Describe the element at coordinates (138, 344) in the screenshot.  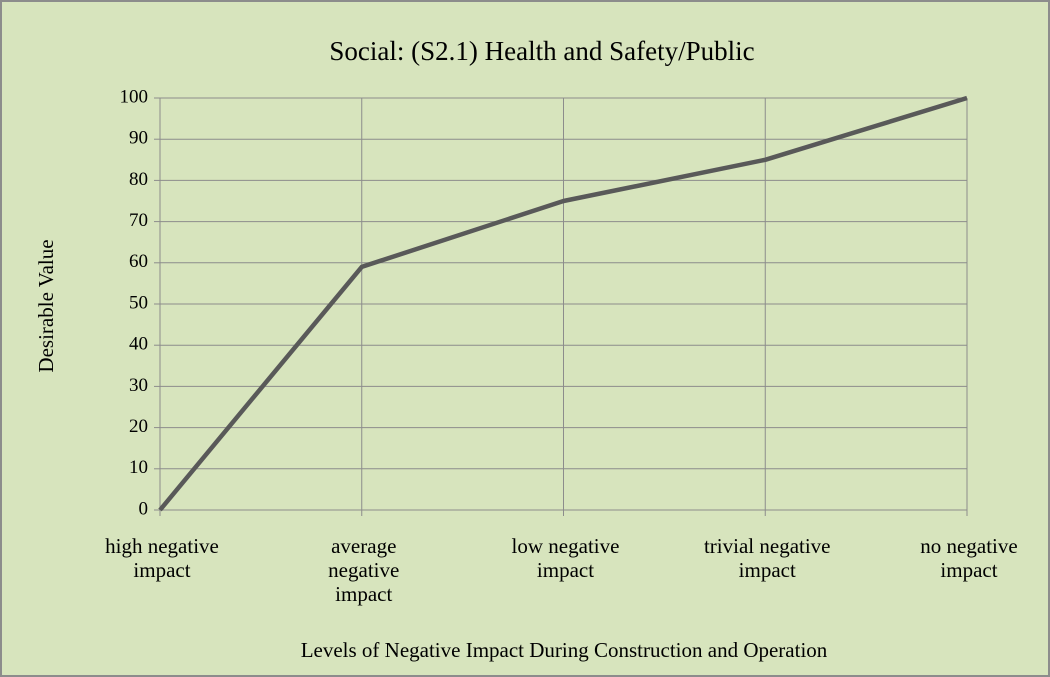
I see `y-tick-label: 40` at that location.